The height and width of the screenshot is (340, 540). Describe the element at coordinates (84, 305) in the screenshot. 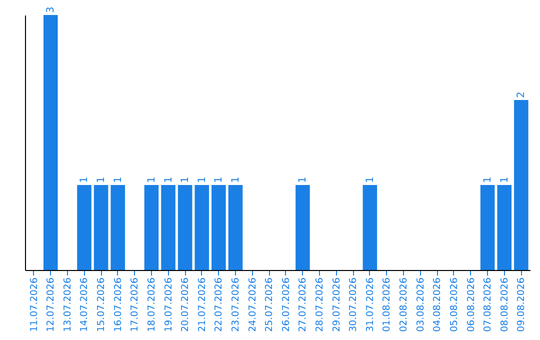

I see `x-tick-label: 14.07.2026` at that location.